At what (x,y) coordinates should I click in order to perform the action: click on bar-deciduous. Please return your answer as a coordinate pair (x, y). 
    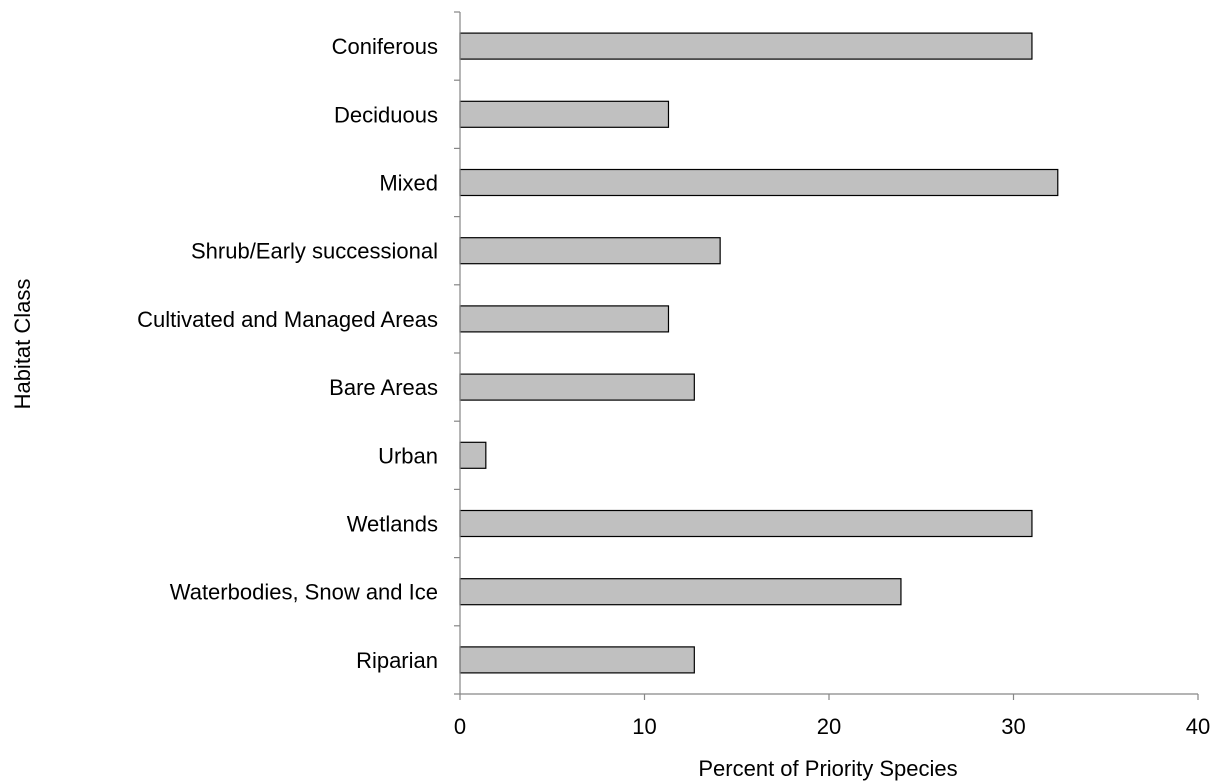
    Looking at the image, I should click on (564, 114).